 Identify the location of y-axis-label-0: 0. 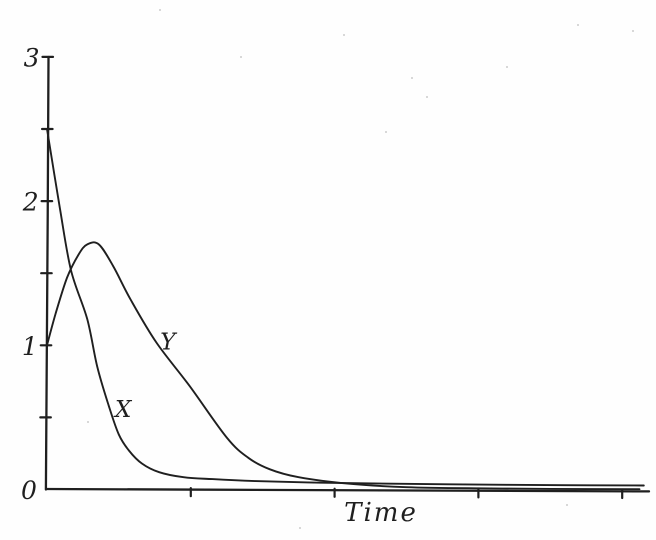
(29, 490).